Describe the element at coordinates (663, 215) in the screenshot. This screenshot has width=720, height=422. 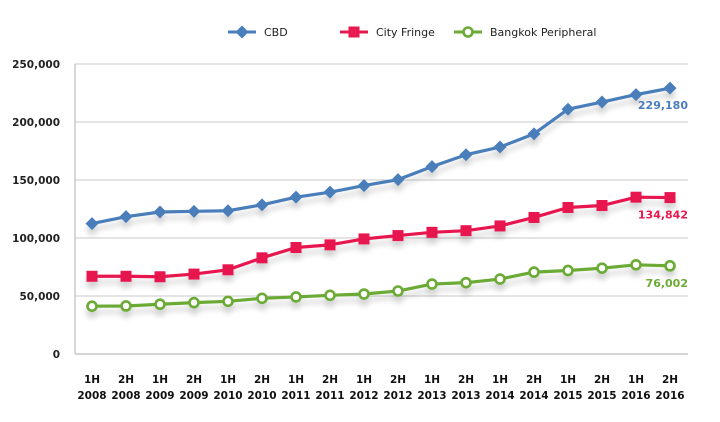
I see `data-label: 134,842` at that location.